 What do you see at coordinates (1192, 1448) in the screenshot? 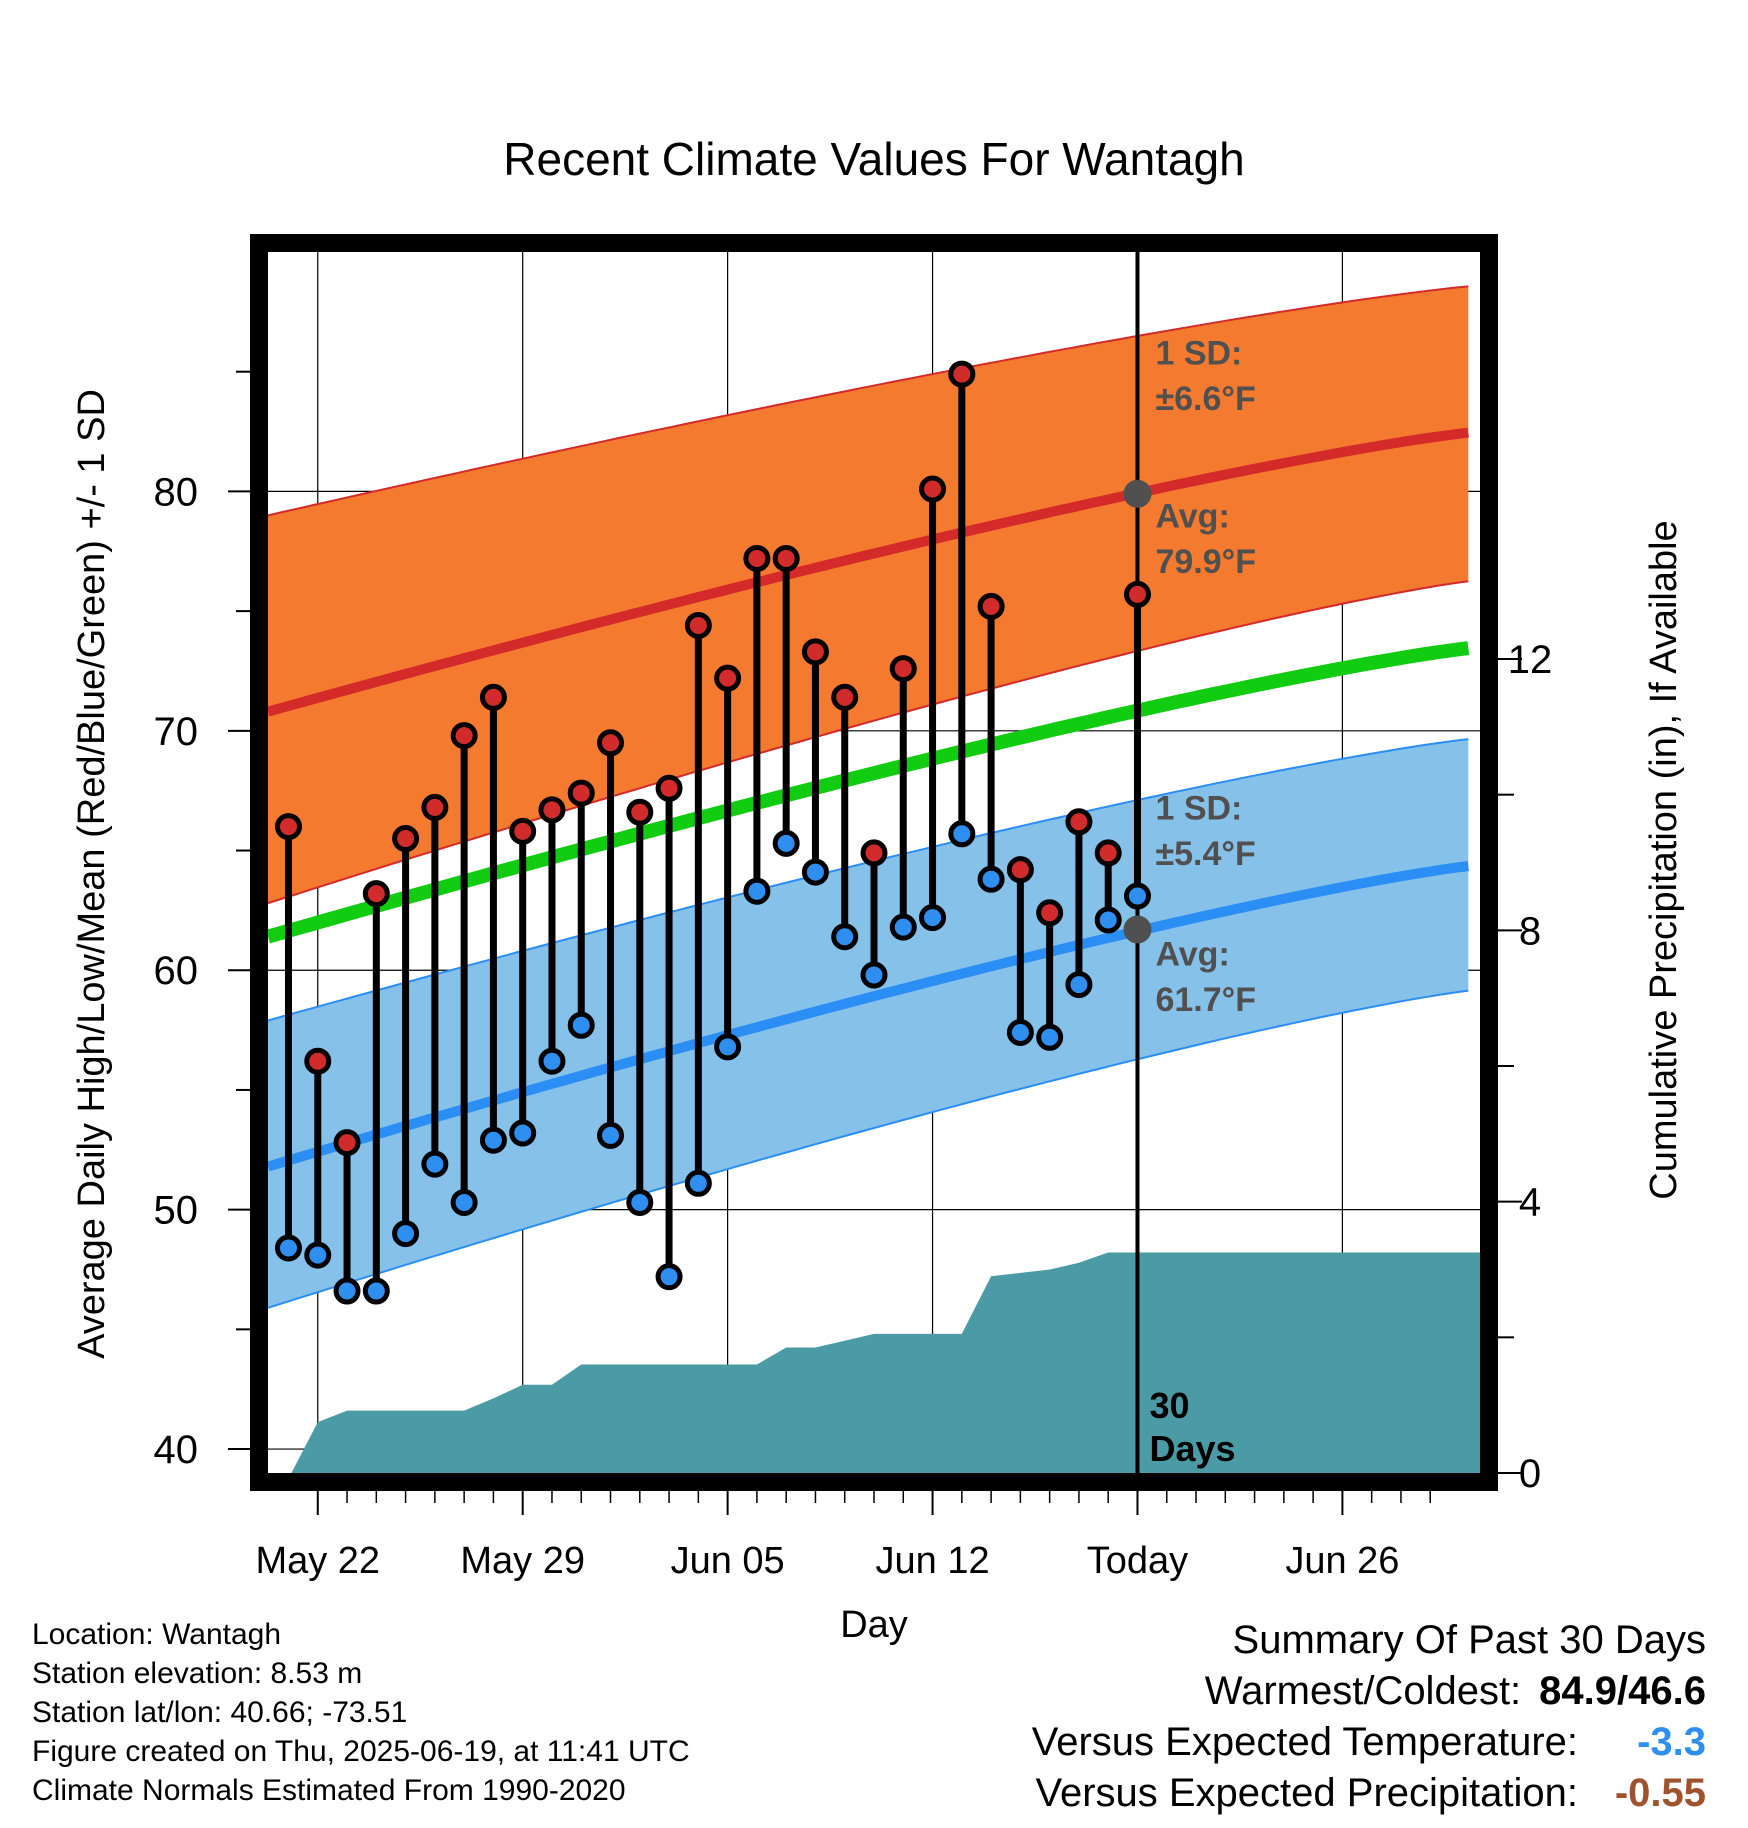
I see `days-count-word: Days` at bounding box center [1192, 1448].